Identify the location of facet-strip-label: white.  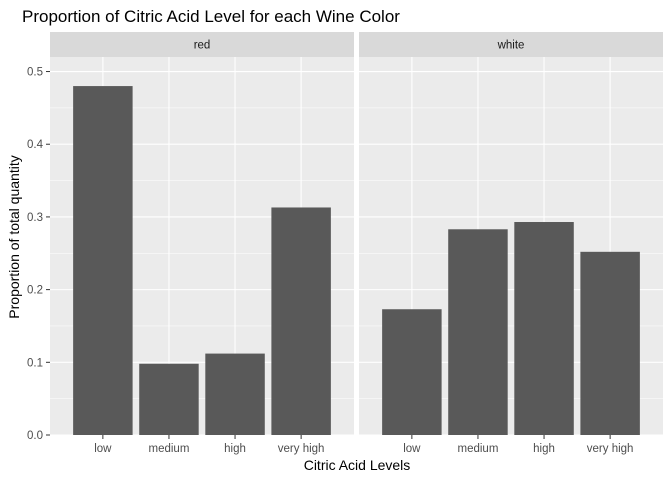
(511, 46).